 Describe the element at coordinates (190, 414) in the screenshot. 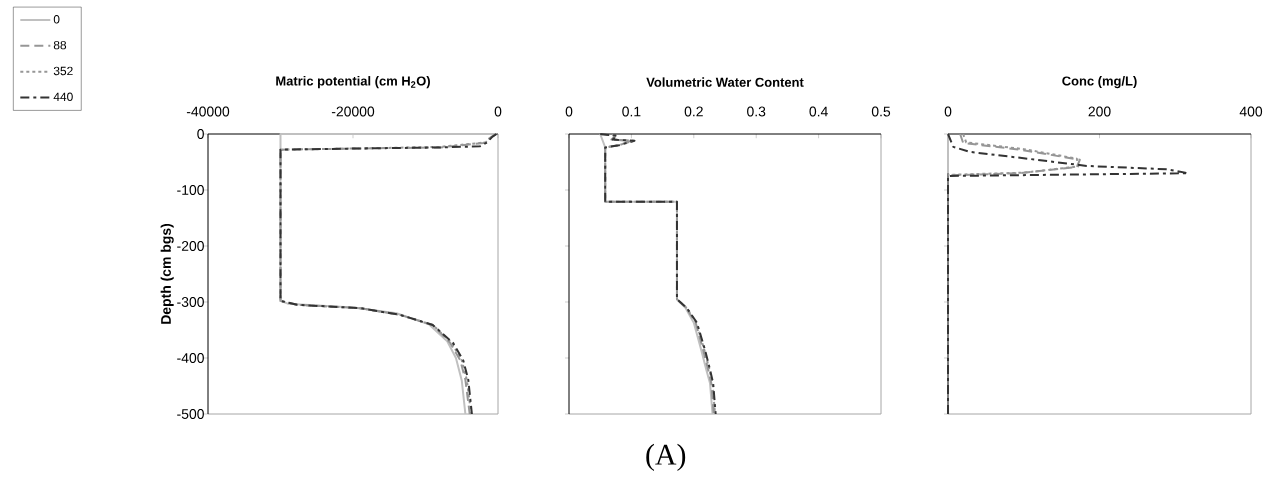

I see `y-tick-label: -500` at that location.